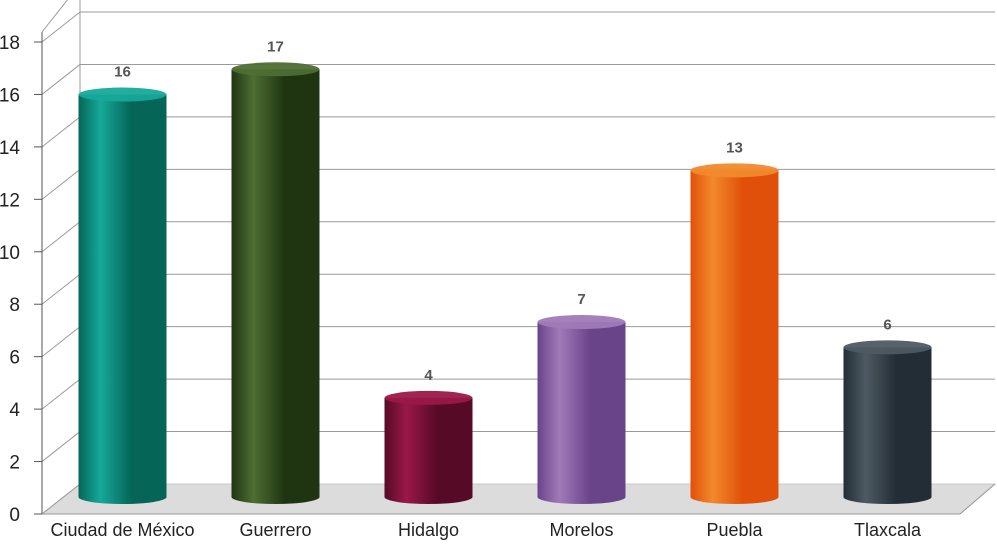 The height and width of the screenshot is (548, 997). What do you see at coordinates (10, 148) in the screenshot?
I see `y-tick-label: 14` at bounding box center [10, 148].